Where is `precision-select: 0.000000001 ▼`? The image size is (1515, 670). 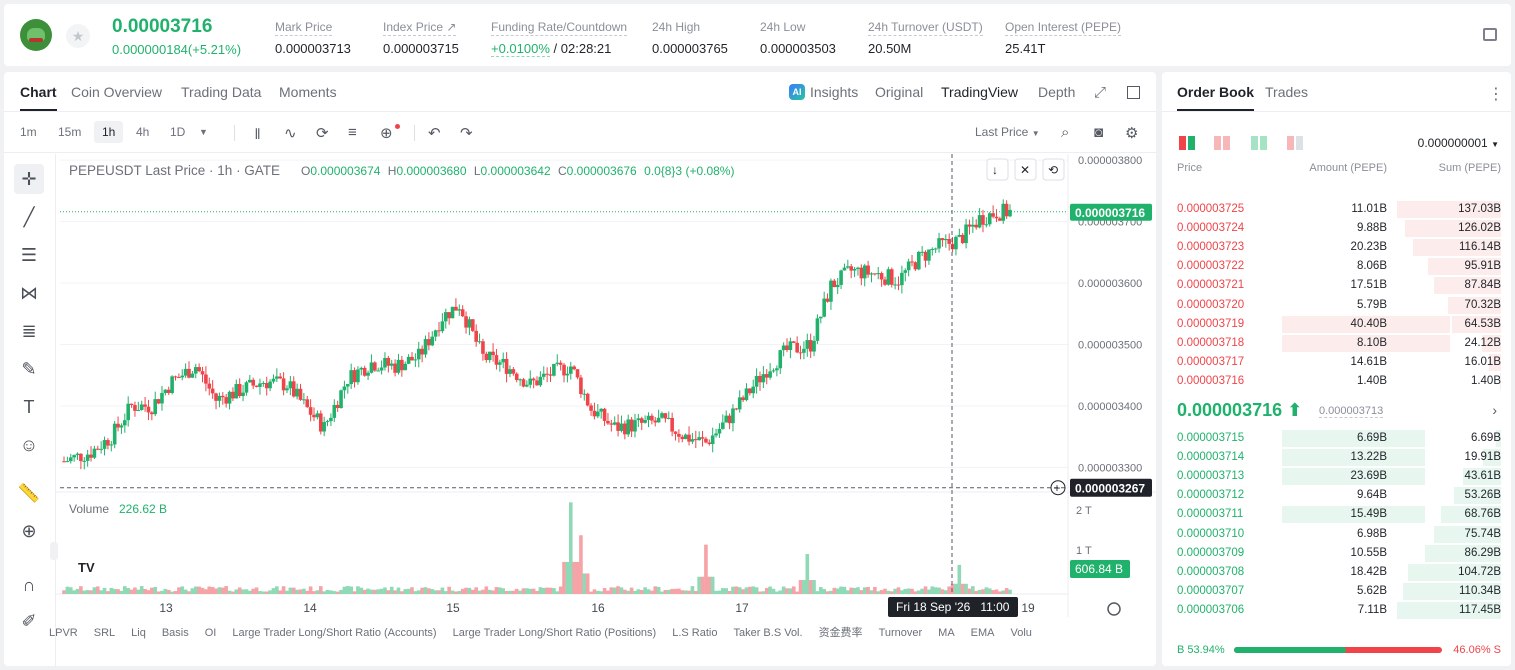
precision-select: 0.000000001 ▼ is located at coordinates (1458, 143).